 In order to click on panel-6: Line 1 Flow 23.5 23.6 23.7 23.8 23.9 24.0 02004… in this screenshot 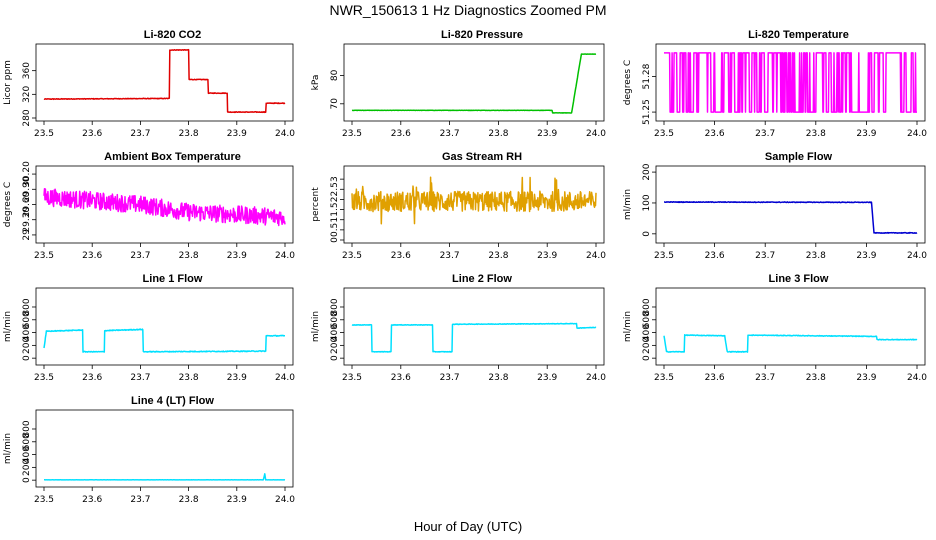, I will do `click(149, 328)`.